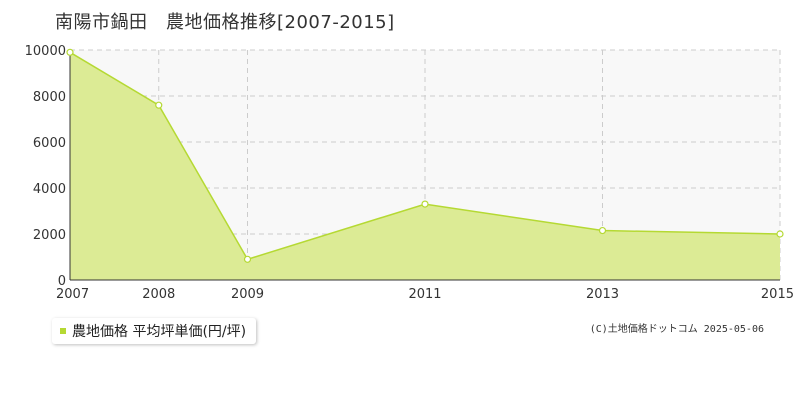 This screenshot has height=400, width=800. I want to click on y-tick-label: 8000, so click(49, 97).